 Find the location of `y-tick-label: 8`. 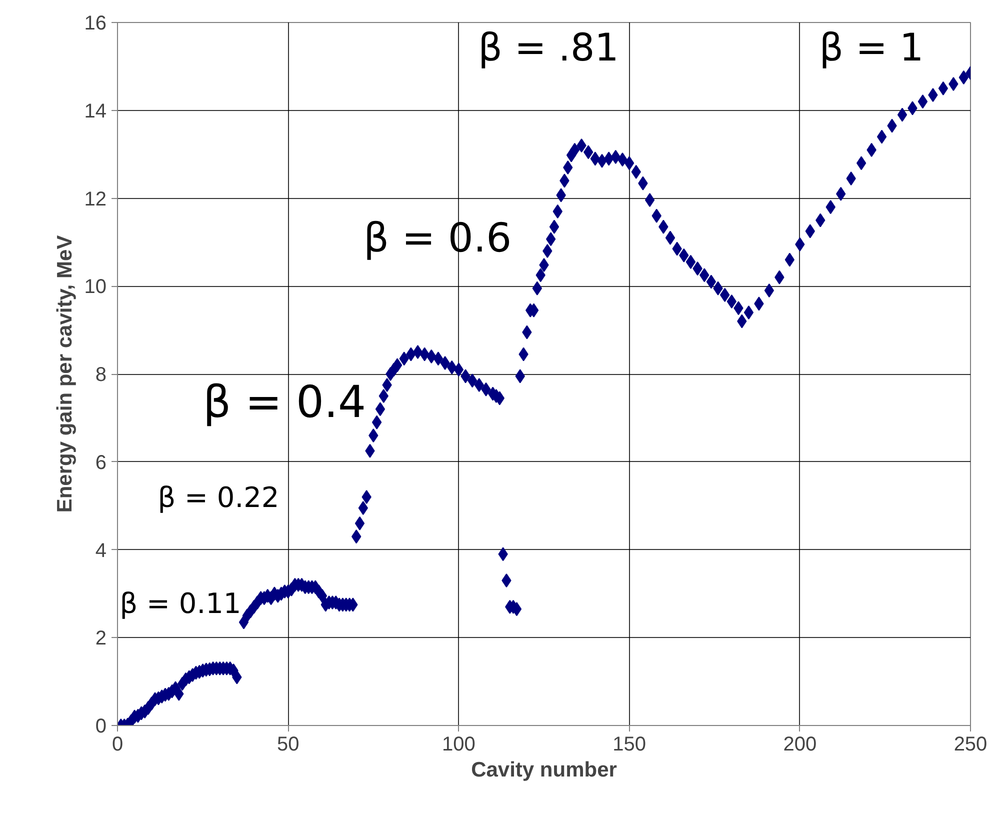

y-tick-label: 8 is located at coordinates (100, 375).